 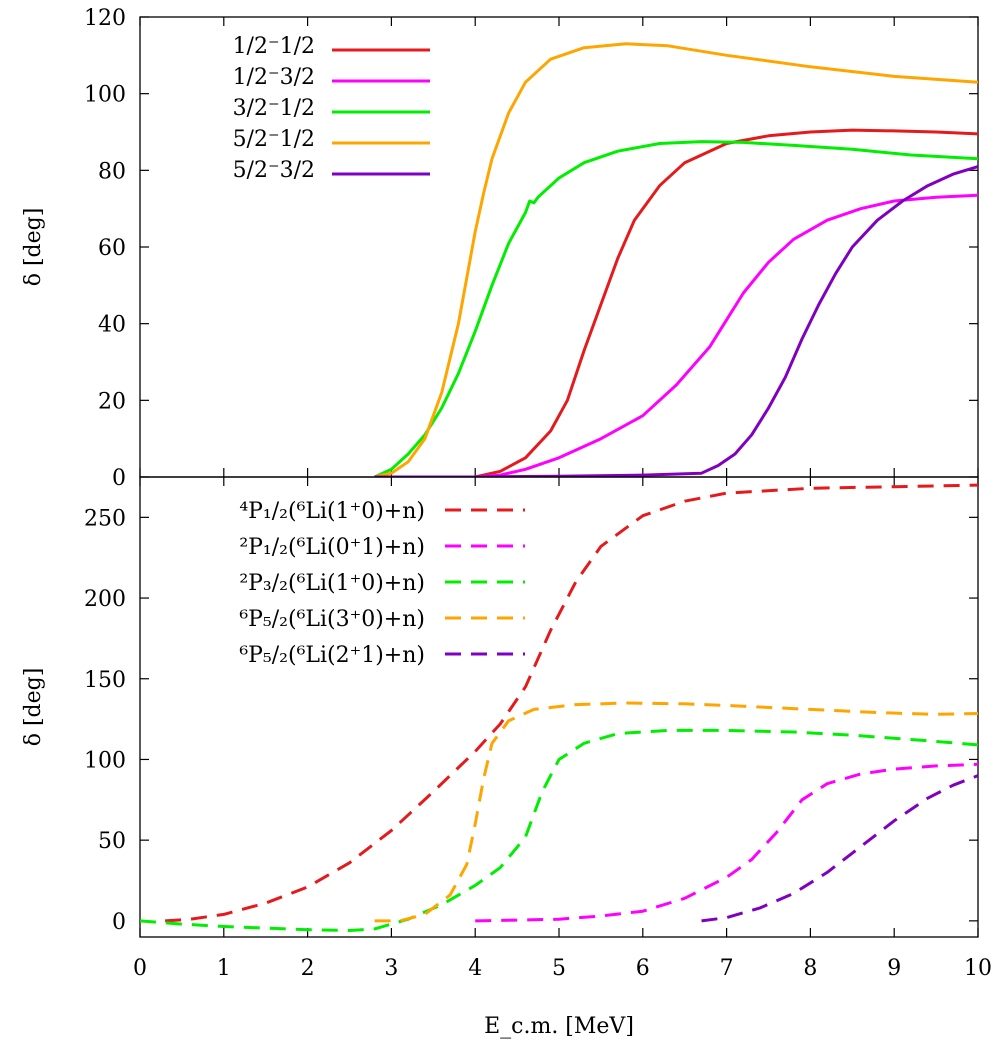 I want to click on y-tick-label: 120, so click(x=105, y=18).